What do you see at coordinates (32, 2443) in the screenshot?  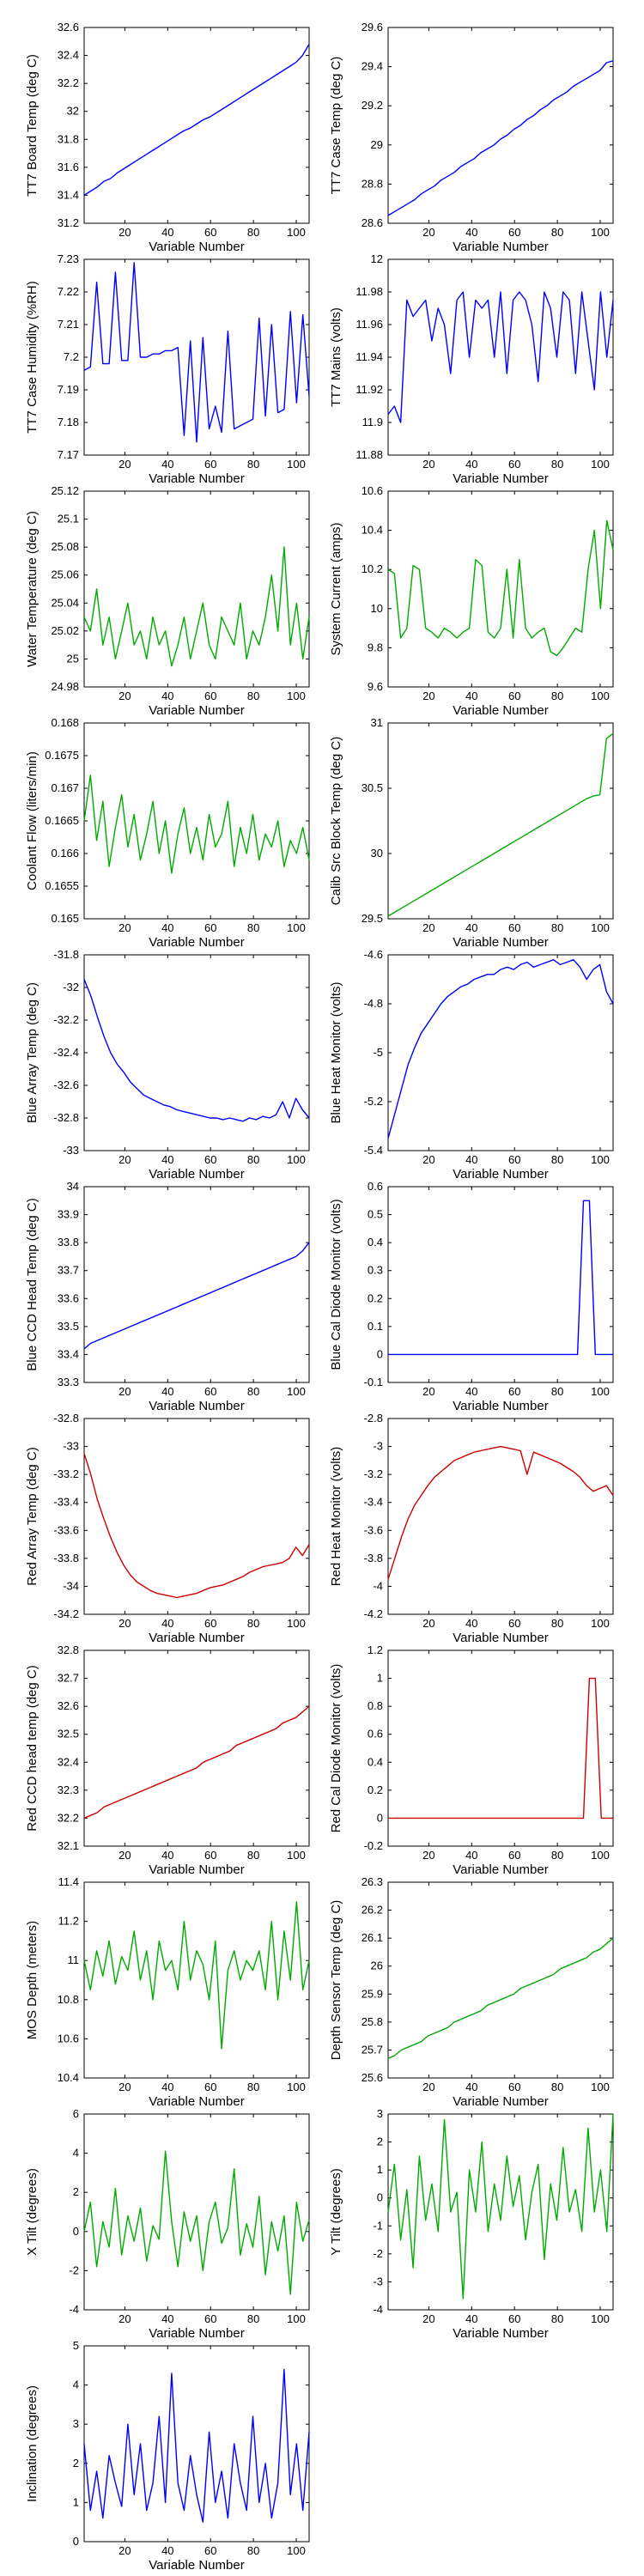 I see `y-axis-label: Inclination (degrees)` at bounding box center [32, 2443].